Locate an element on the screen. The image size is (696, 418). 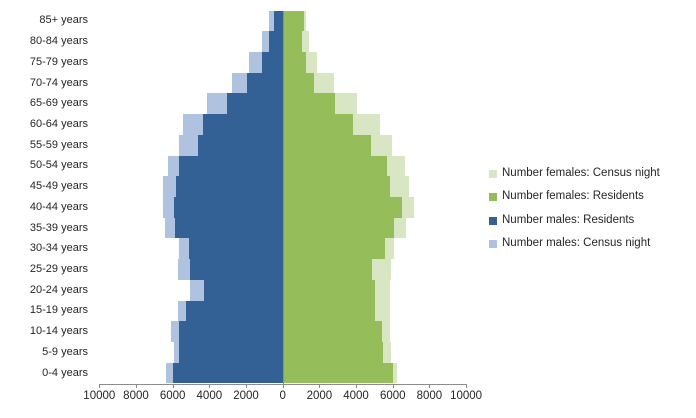
legend-item: Number females: Census night is located at coordinates (574, 174).